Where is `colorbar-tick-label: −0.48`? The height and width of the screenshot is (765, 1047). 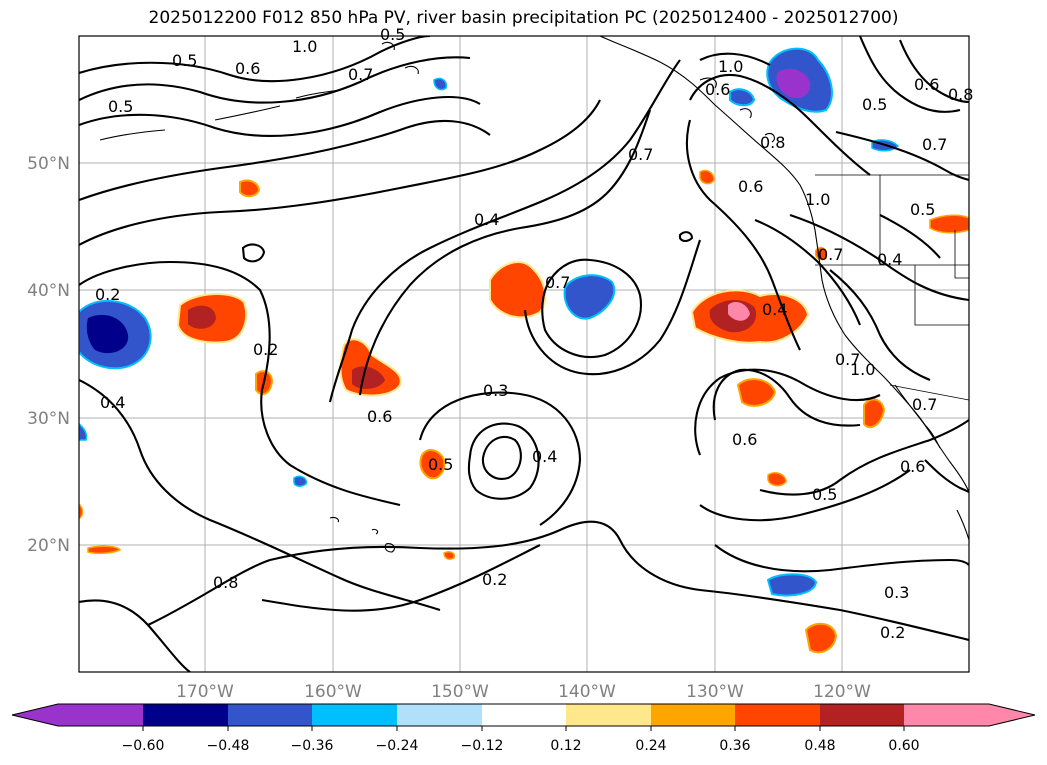
colorbar-tick-label: −0.48 is located at coordinates (228, 746).